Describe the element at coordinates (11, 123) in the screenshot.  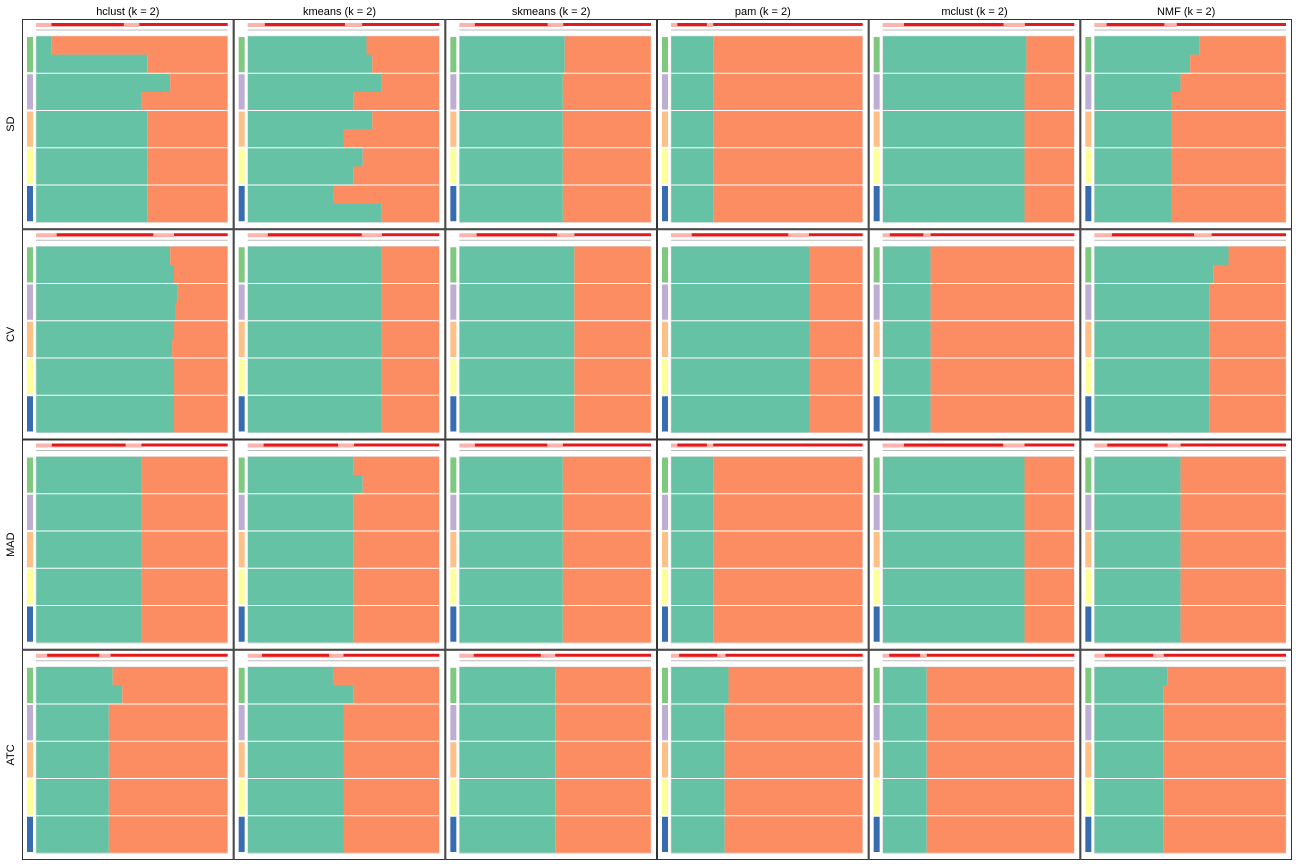
I see `row-title: SD` at that location.